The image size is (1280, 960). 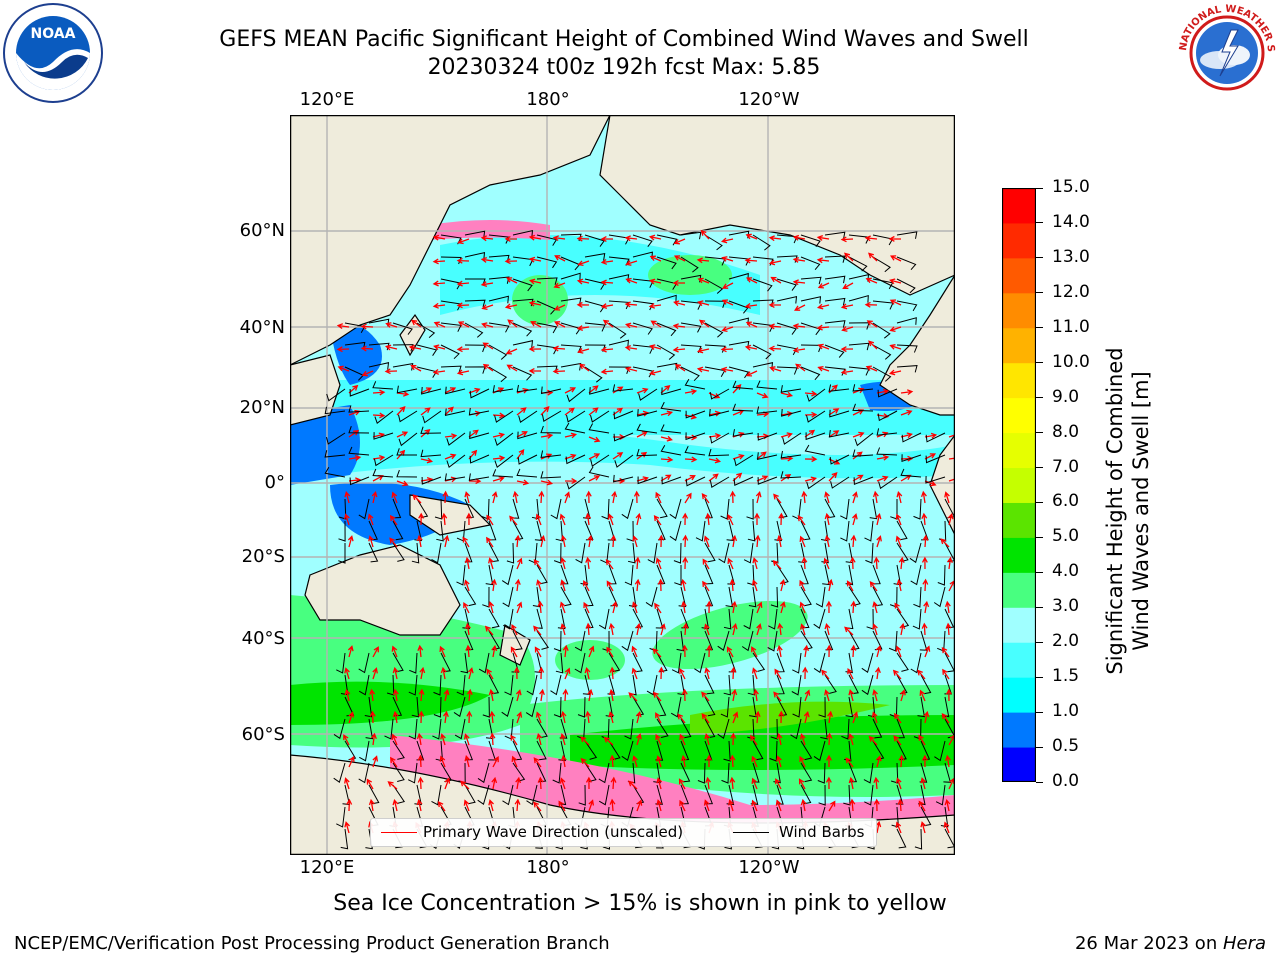 I want to click on colorbar-tick-label: 0.5, so click(x=1066, y=746).